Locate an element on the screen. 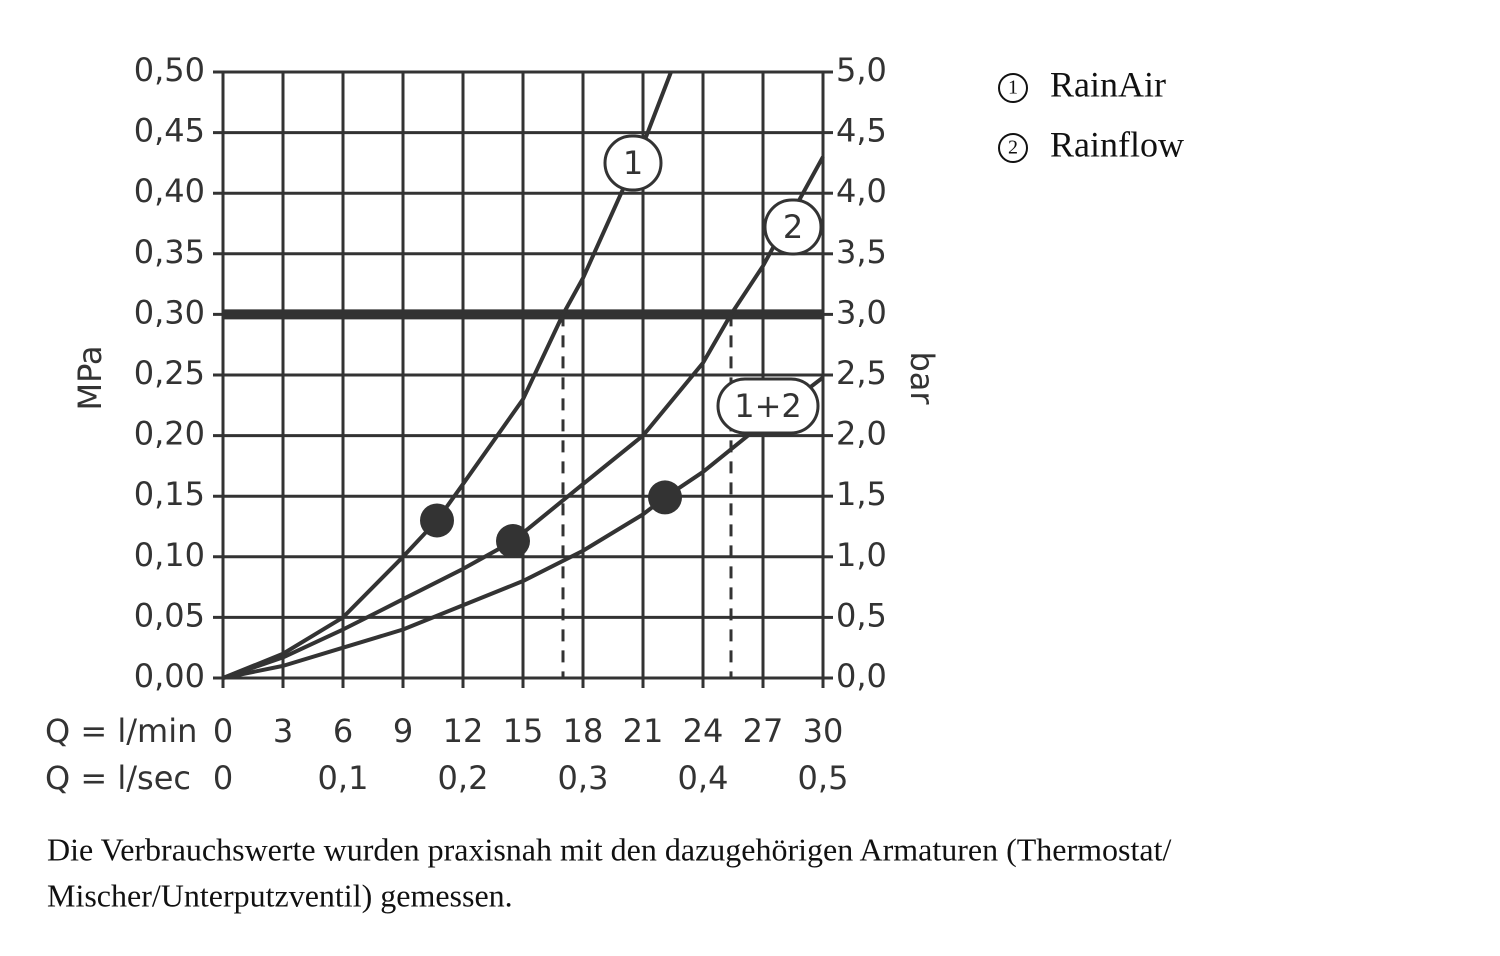 The height and width of the screenshot is (956, 1500). y-tick-label: 0,00 is located at coordinates (169, 676).